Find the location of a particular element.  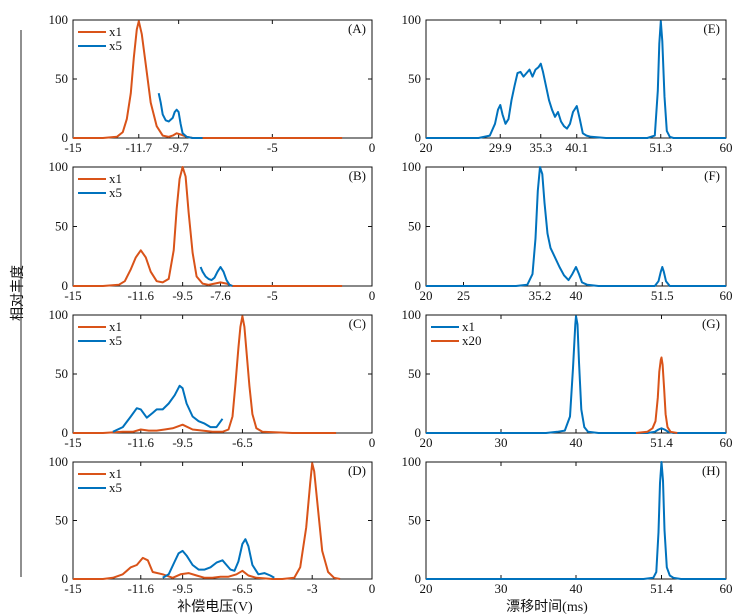

panel-title: (D) is located at coordinates (357, 470).